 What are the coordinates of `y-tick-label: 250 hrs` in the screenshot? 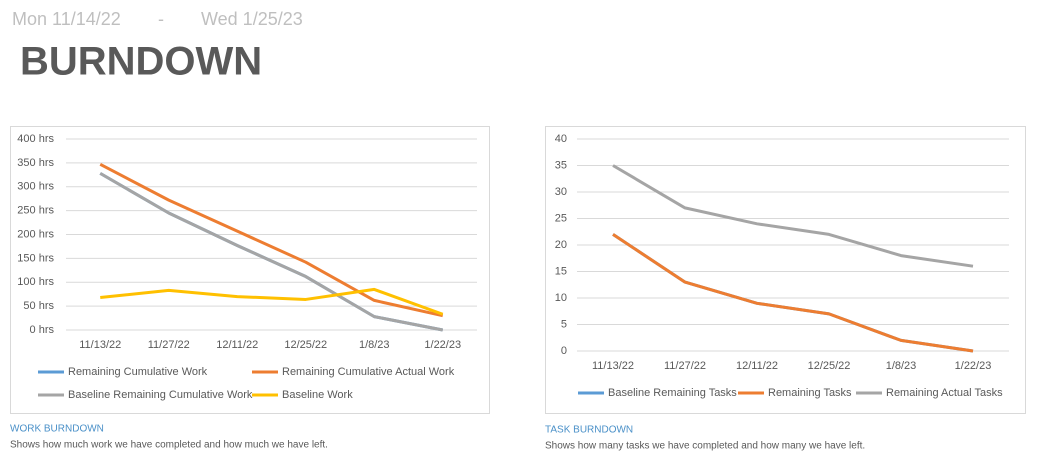 It's located at (35, 211).